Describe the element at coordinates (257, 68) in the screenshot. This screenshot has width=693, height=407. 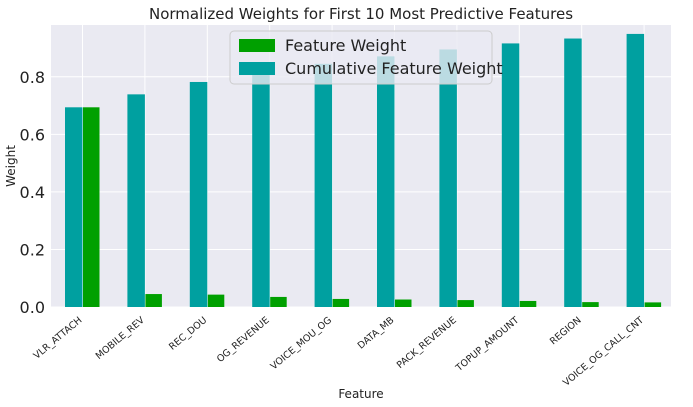
I see `legend-swatch-cumulative-feature-weight` at that location.